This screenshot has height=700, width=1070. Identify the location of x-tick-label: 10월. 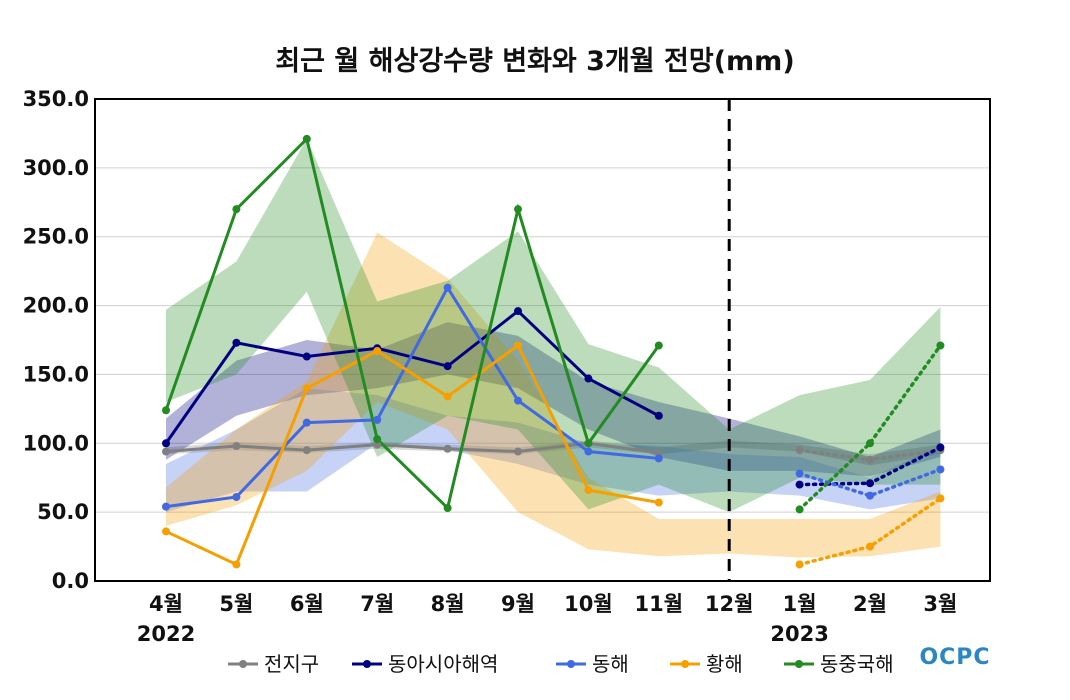
(588, 604).